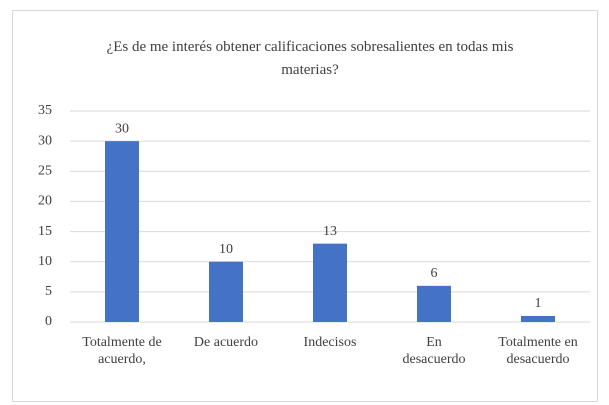 The width and height of the screenshot is (609, 405). I want to click on data-label: 1, so click(538, 303).